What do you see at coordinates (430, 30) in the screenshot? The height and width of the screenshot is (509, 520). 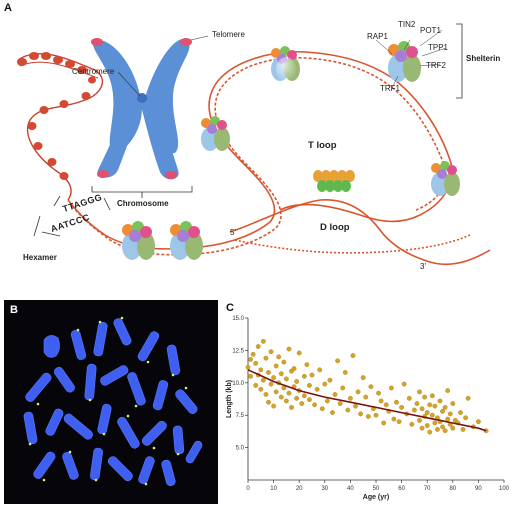 I see `label-pot1: POT1` at bounding box center [430, 30].